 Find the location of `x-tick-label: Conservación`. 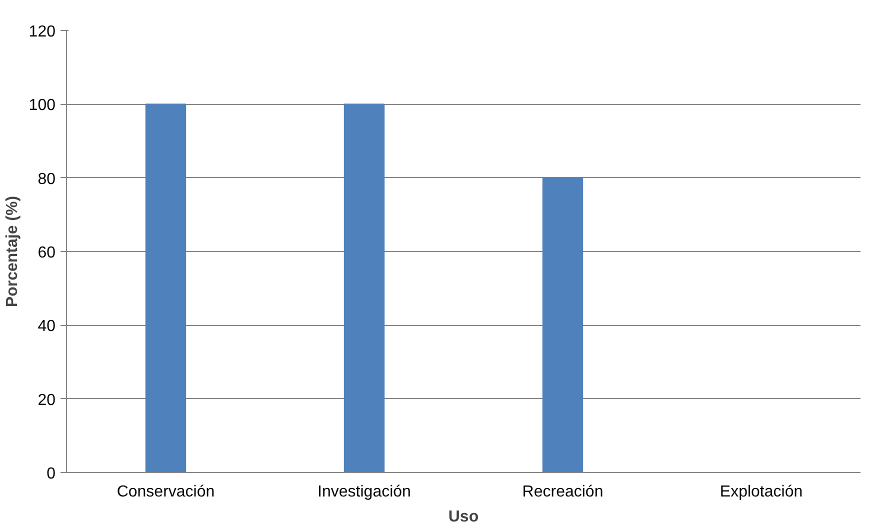

x-tick-label: Conservación is located at coordinates (165, 492).